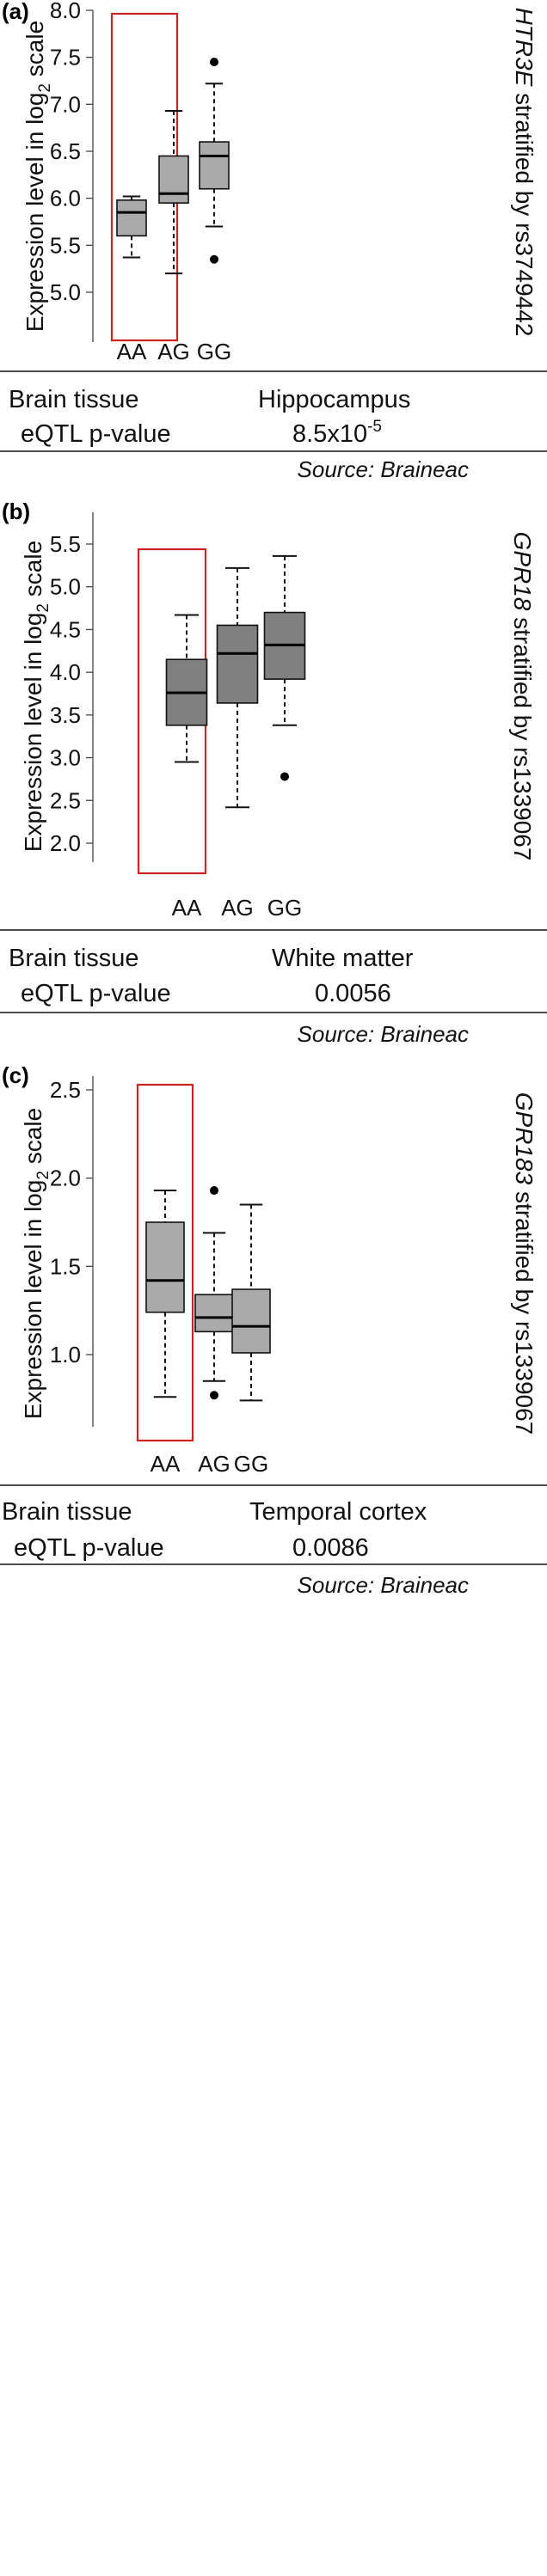 The height and width of the screenshot is (2576, 547). I want to click on y-tick-label: 6.0, so click(65, 198).